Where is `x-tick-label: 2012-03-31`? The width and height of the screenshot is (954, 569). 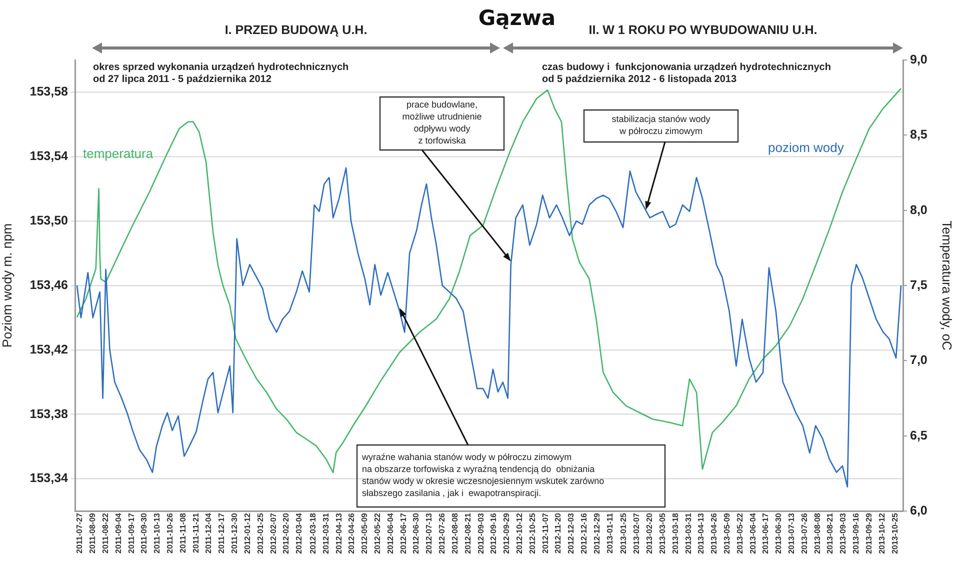
x-tick-label: 2012-03-31 is located at coordinates (325, 533).